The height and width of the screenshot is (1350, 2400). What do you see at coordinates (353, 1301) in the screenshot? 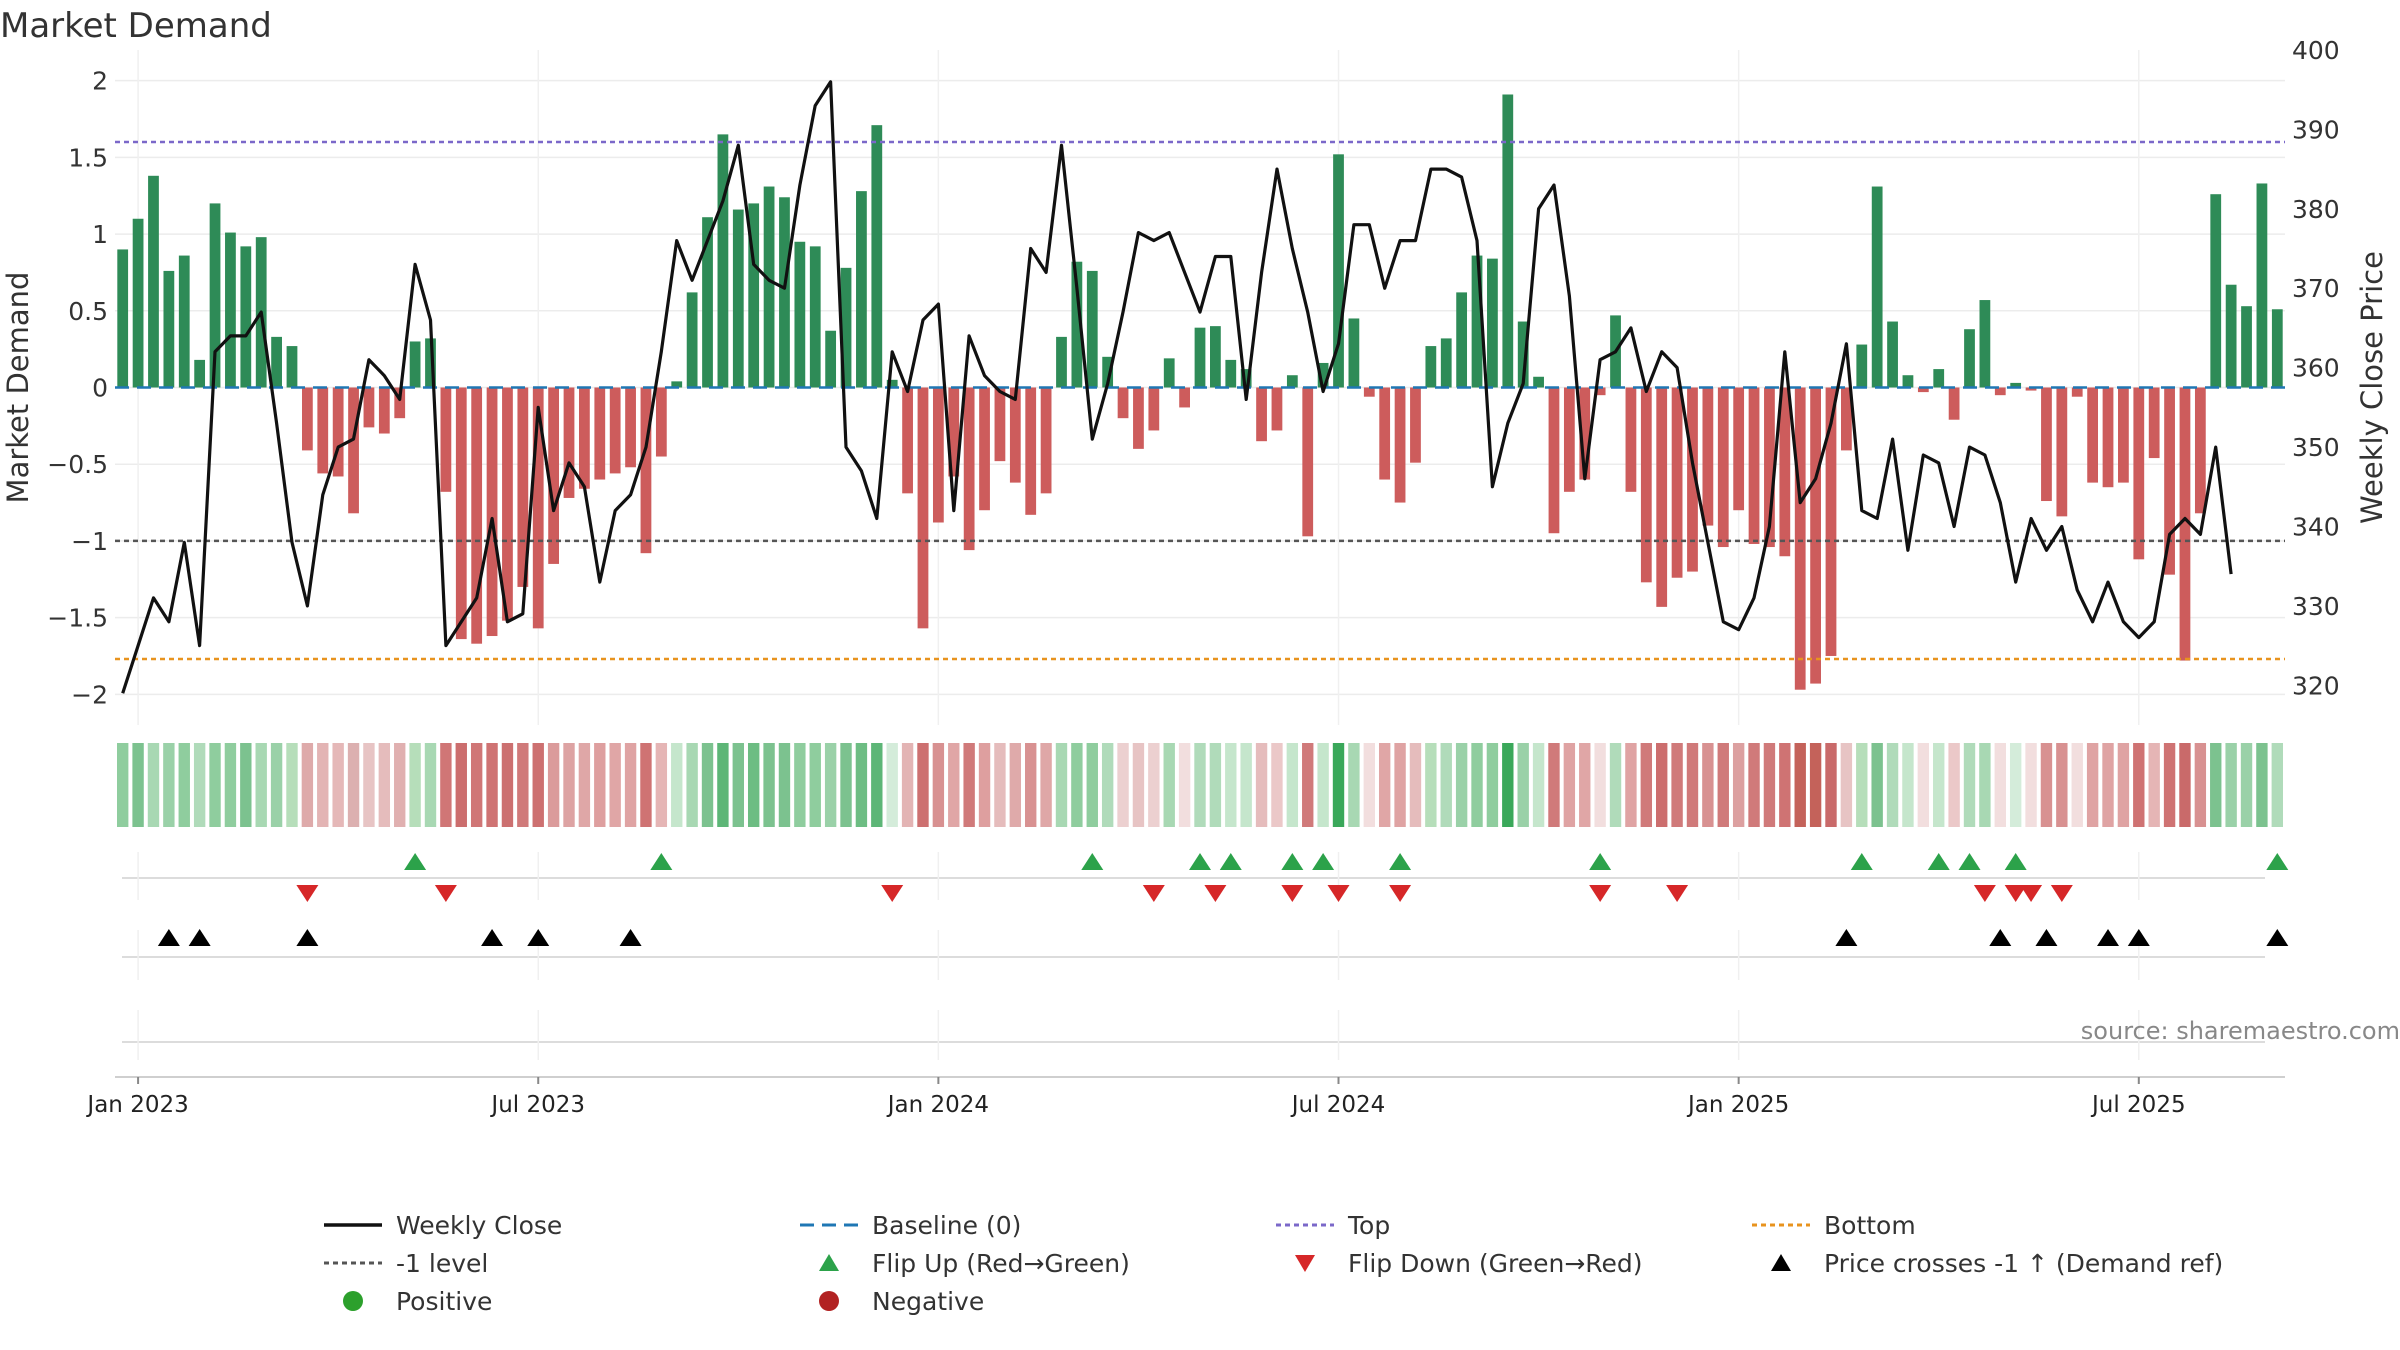
I see `pos-icon` at bounding box center [353, 1301].